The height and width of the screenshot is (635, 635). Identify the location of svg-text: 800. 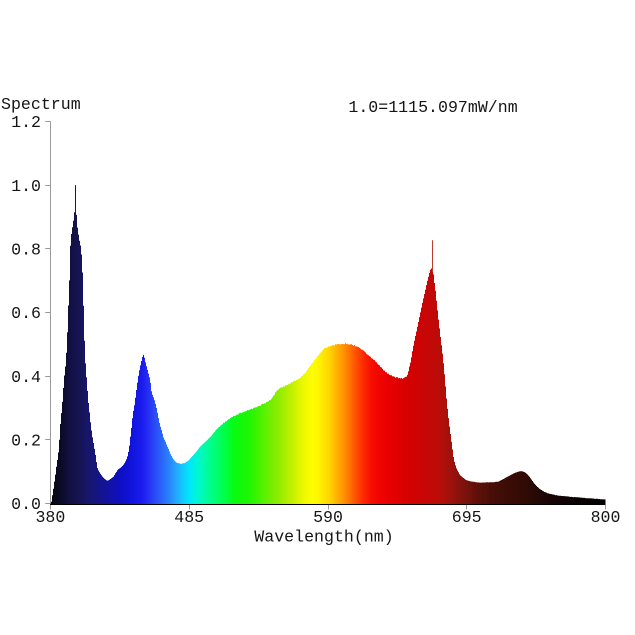
(606, 517).